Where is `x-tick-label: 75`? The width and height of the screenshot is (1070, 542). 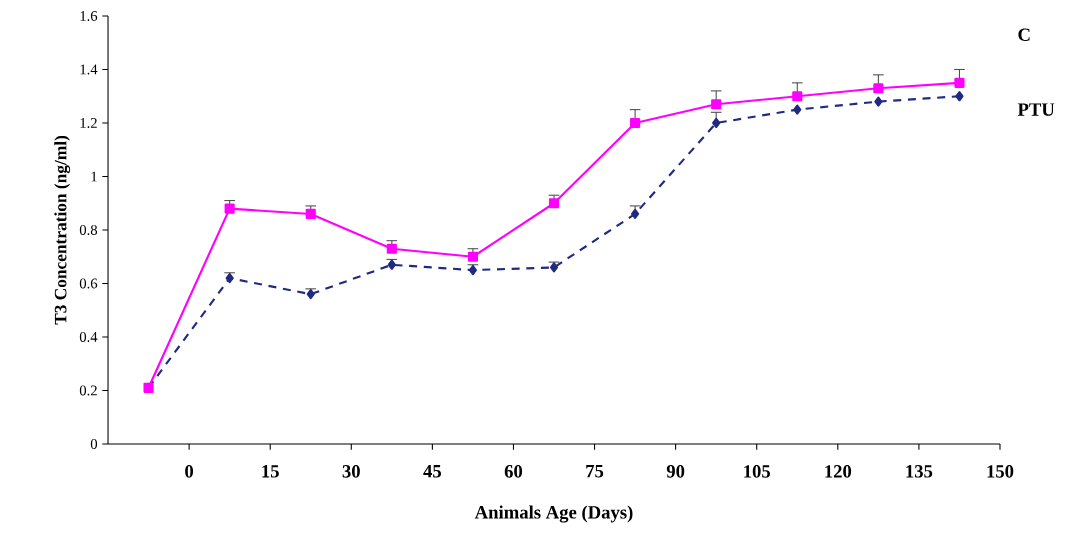 x-tick-label: 75 is located at coordinates (595, 471).